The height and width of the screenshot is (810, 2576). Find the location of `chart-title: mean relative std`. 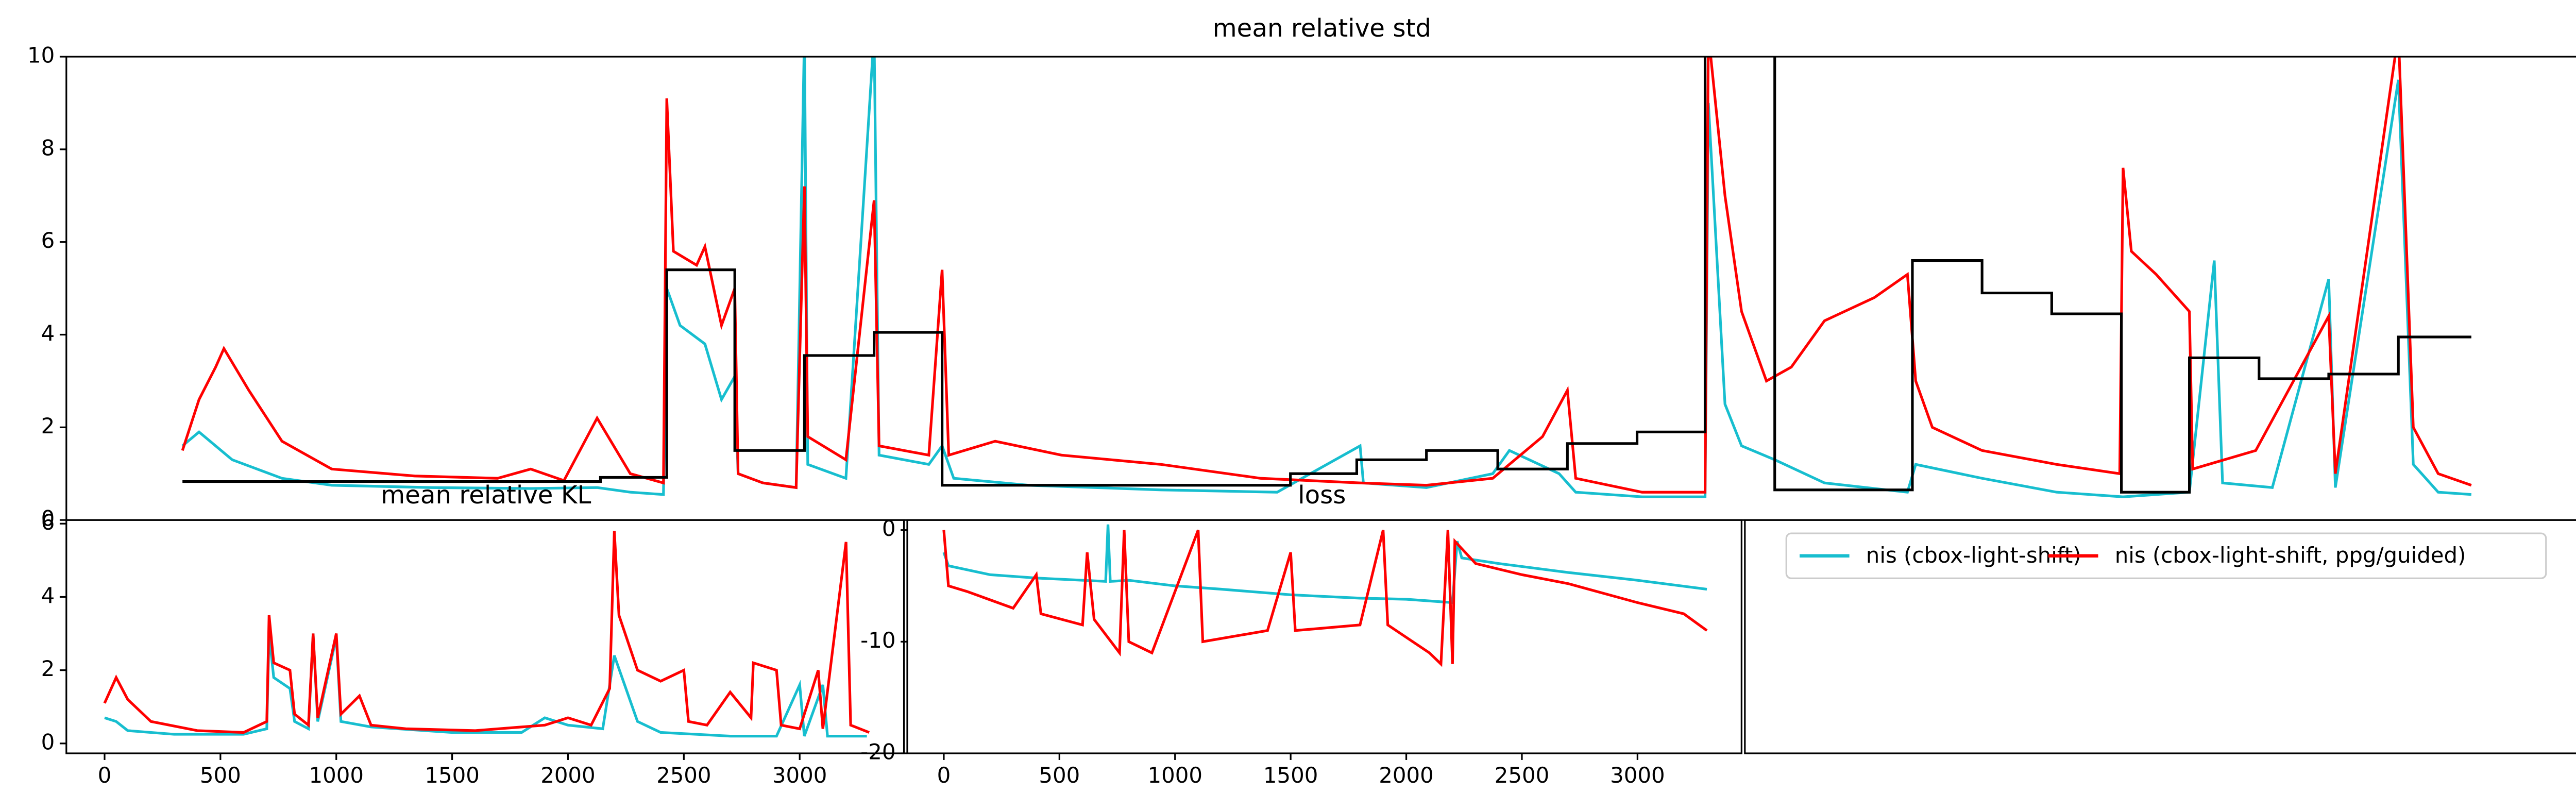

chart-title: mean relative std is located at coordinates (1322, 28).